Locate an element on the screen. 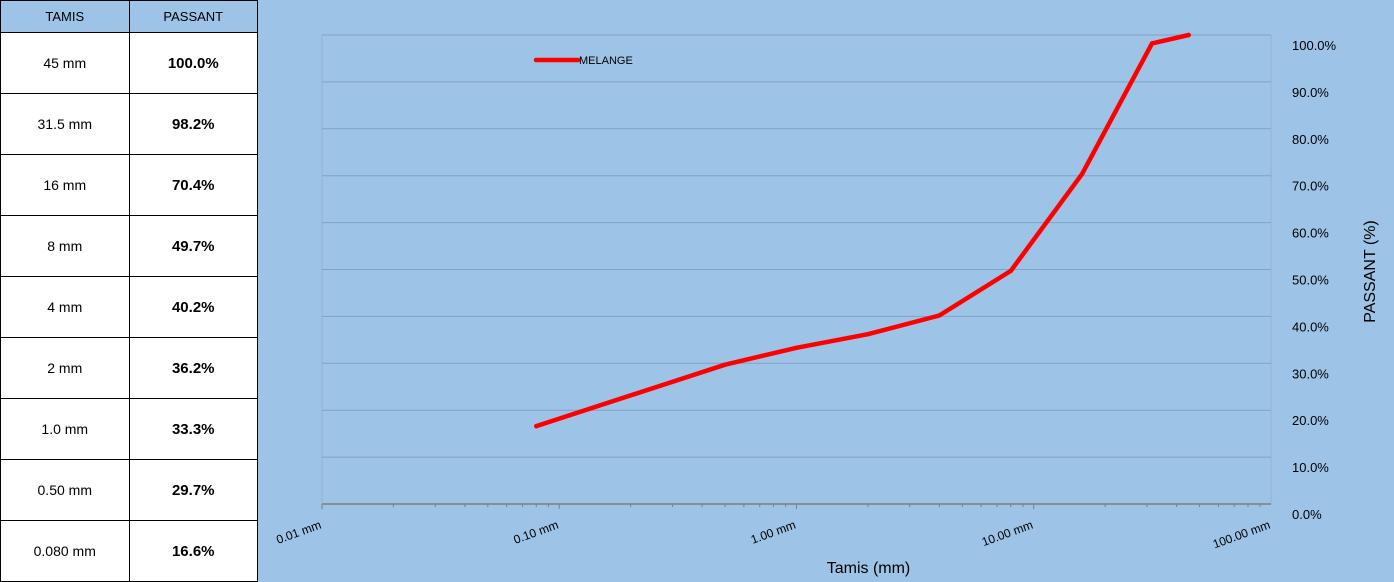 Image resolution: width=1394 pixels, height=582 pixels. tamis-cell: 2 mm is located at coordinates (65, 368).